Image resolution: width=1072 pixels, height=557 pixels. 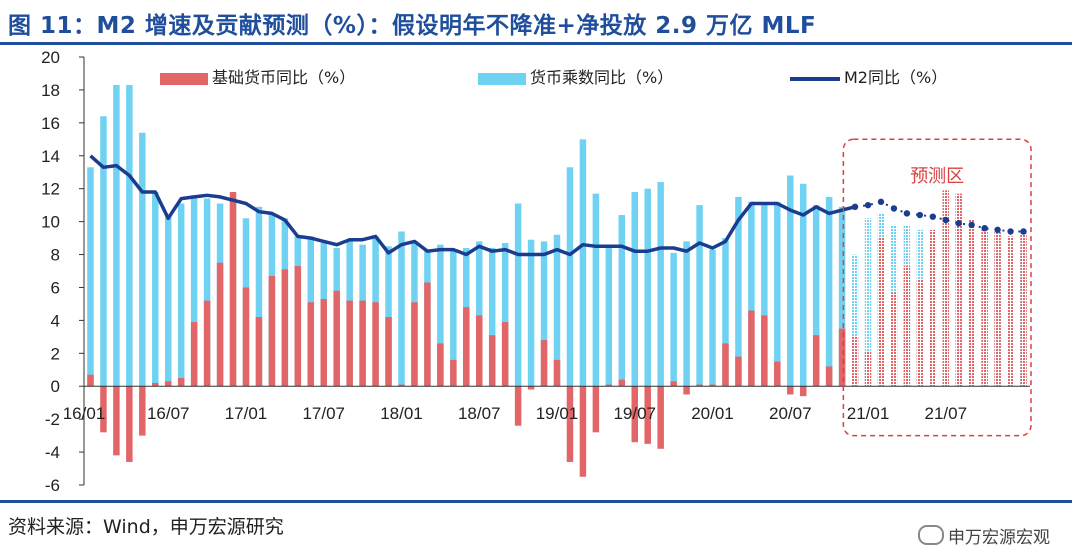 What do you see at coordinates (246, 413) in the screenshot?
I see `x-tick-label: 17/01` at bounding box center [246, 413].